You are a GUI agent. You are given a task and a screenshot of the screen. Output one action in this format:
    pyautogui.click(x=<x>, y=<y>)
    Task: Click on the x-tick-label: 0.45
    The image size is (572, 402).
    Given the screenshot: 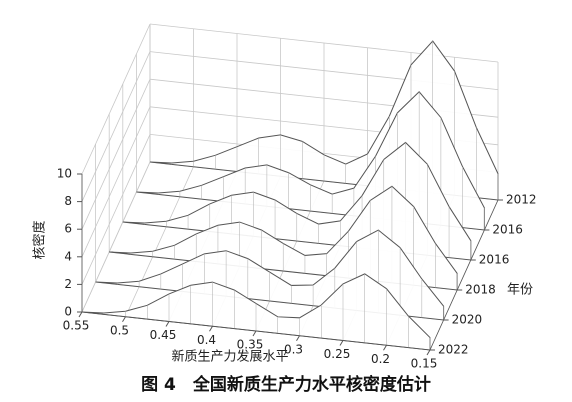 What is the action you would take?
    pyautogui.click(x=163, y=335)
    